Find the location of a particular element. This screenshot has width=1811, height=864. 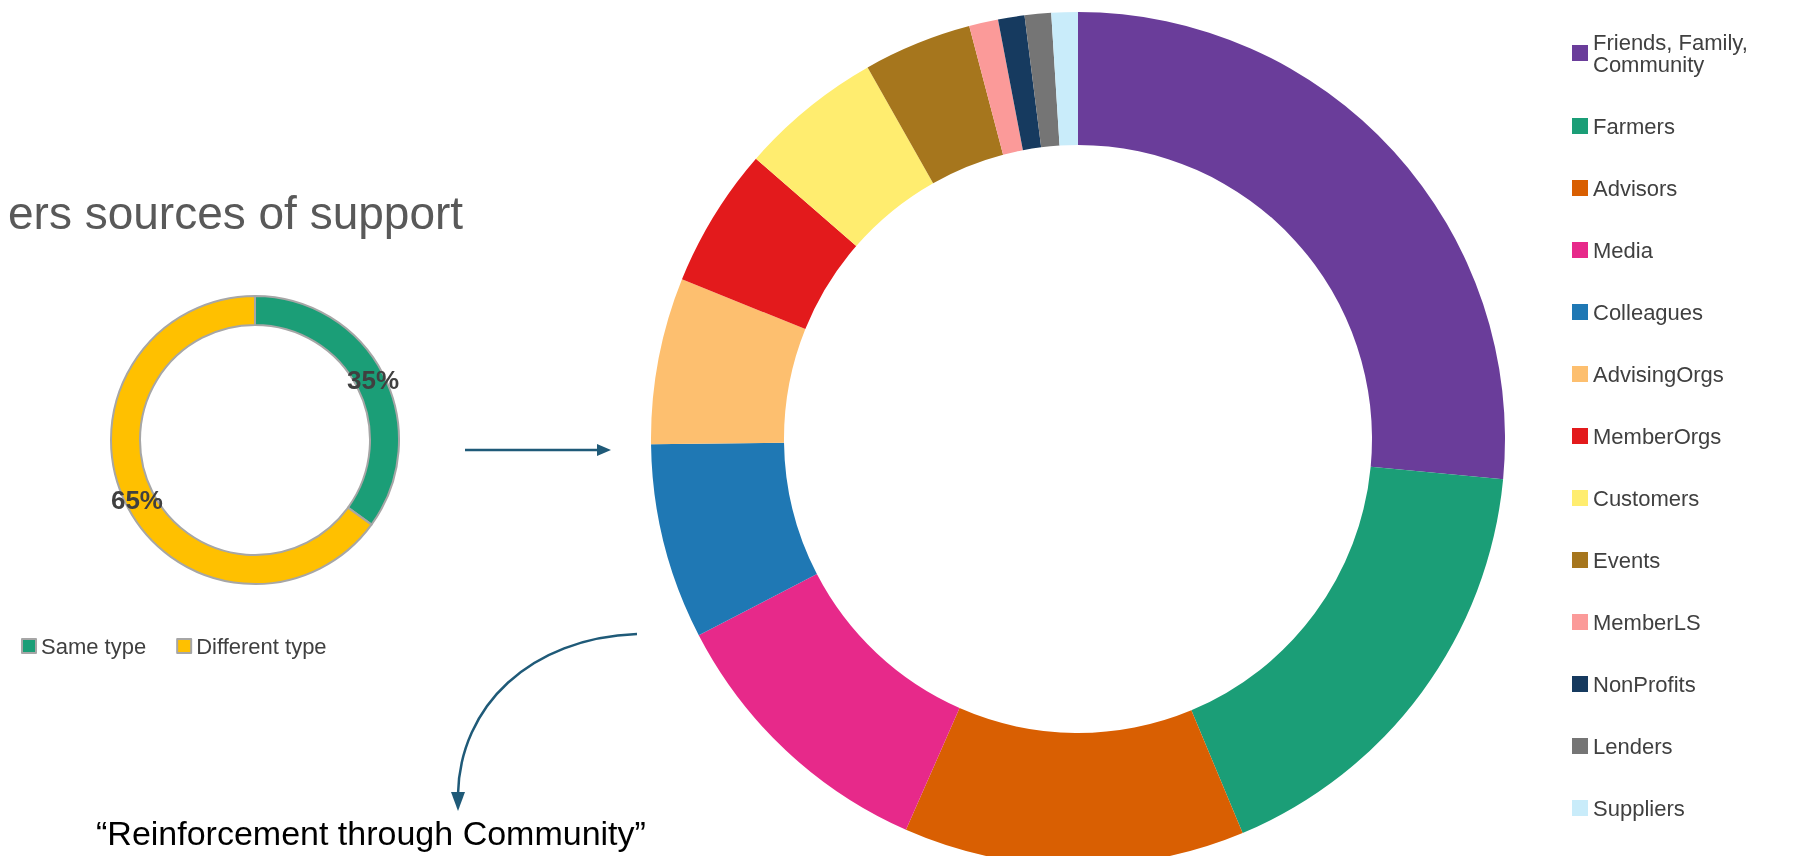

legend-label: Customers is located at coordinates (1646, 498).